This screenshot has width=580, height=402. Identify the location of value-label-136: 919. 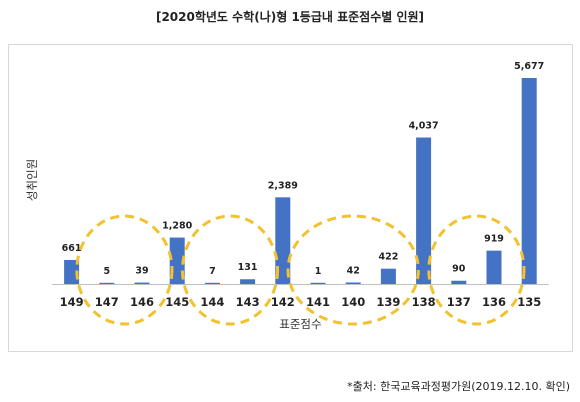
(494, 239).